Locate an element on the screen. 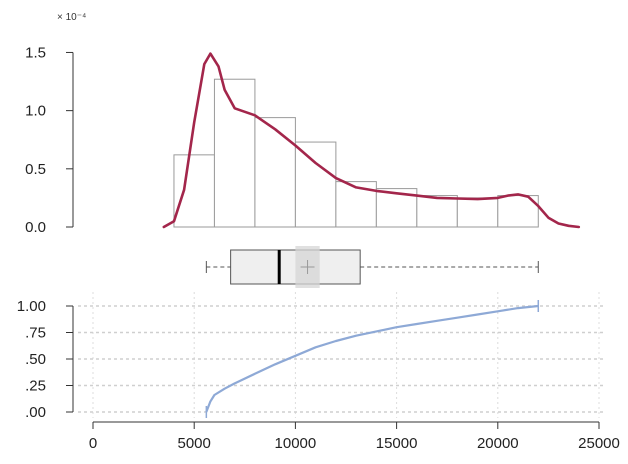  hist-y-tick-label: 1.0 is located at coordinates (35, 111).